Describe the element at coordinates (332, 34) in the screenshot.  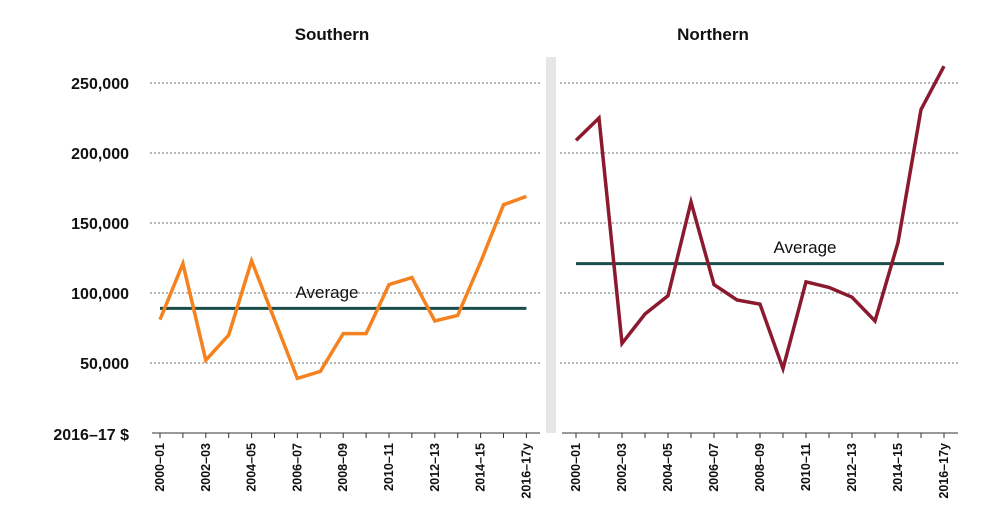
I see `panel-title: Southern` at that location.